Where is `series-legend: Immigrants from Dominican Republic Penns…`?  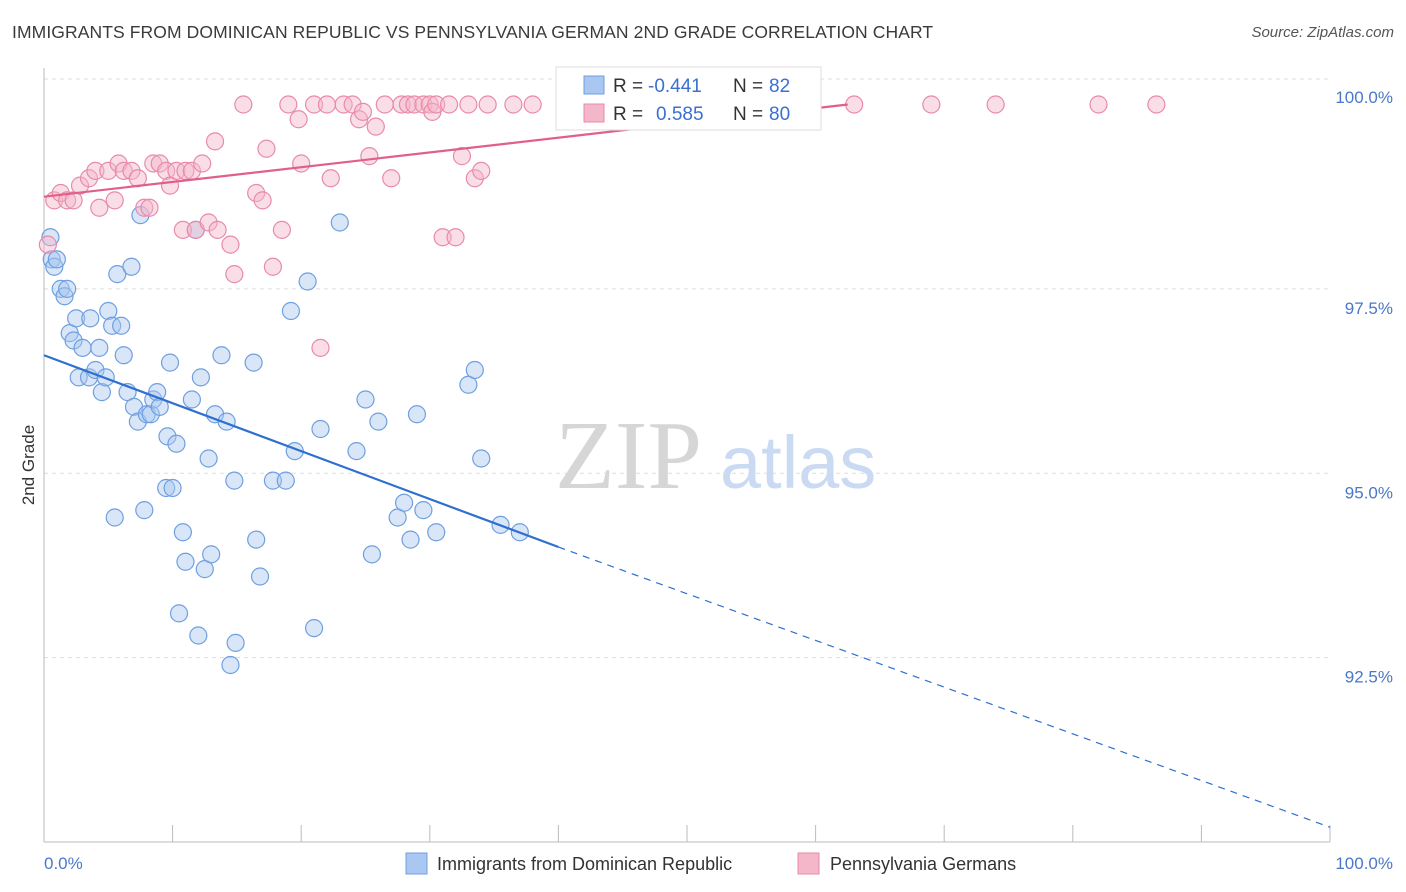 series-legend: Immigrants from Dominican Republic Penns… is located at coordinates (710, 863).